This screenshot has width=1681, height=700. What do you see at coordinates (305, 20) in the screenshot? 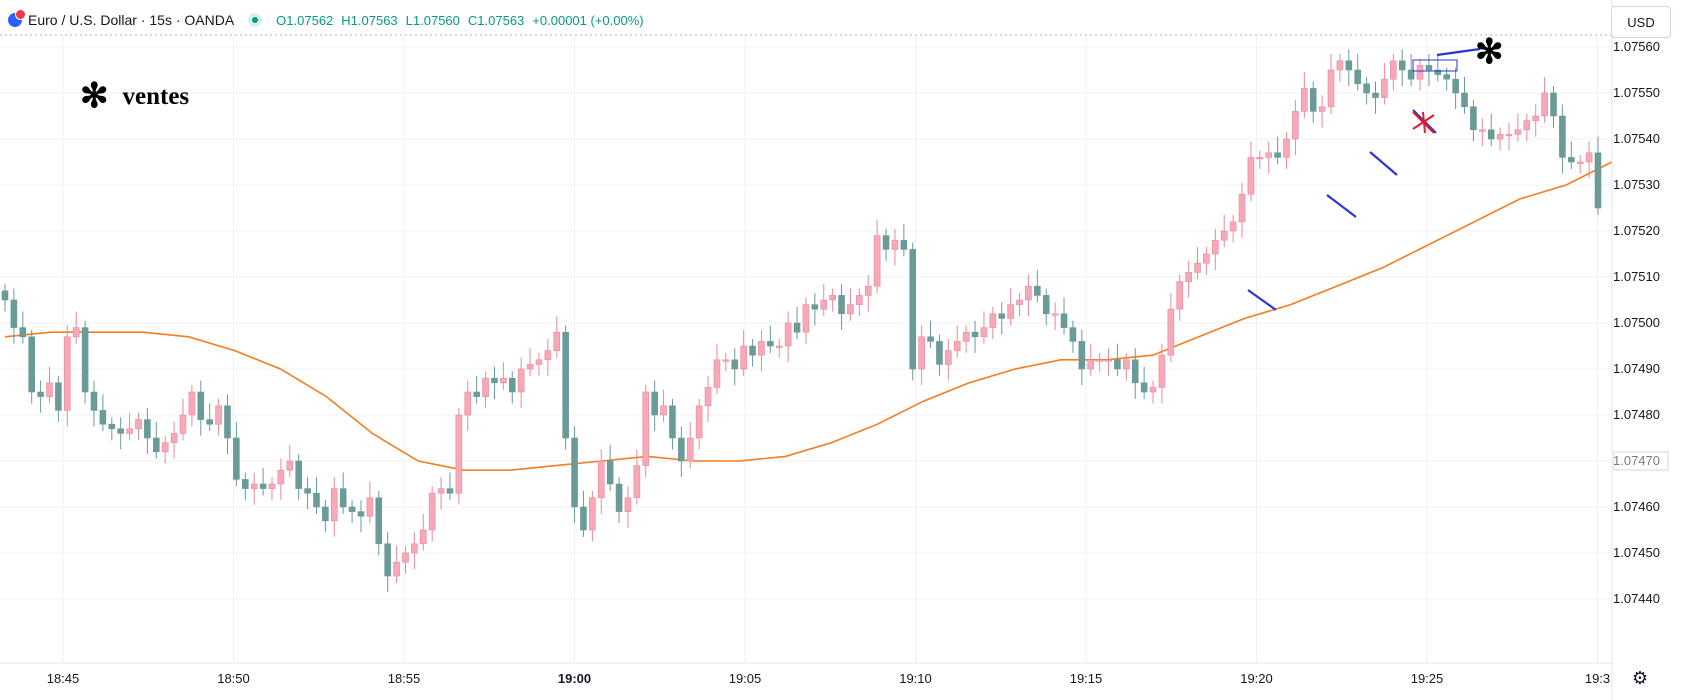
I see `open-value: O1.07562` at bounding box center [305, 20].